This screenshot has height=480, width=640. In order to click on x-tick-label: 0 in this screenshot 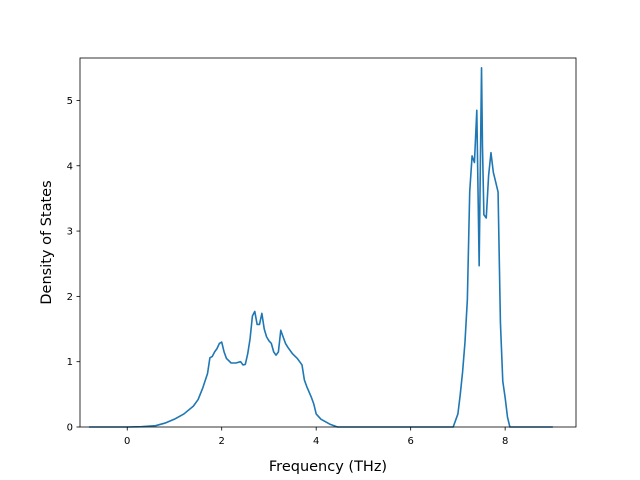, I will do `click(127, 441)`.